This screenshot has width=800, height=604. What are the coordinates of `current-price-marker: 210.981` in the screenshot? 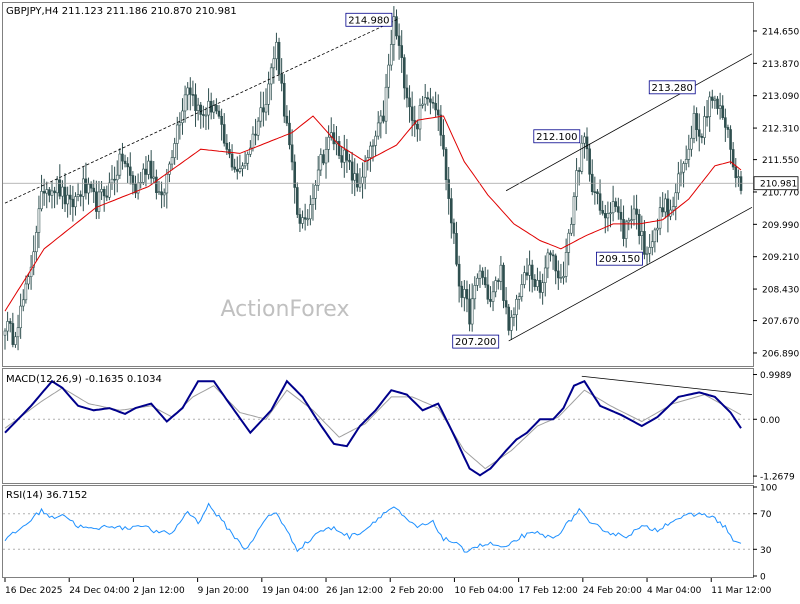 It's located at (401, 183).